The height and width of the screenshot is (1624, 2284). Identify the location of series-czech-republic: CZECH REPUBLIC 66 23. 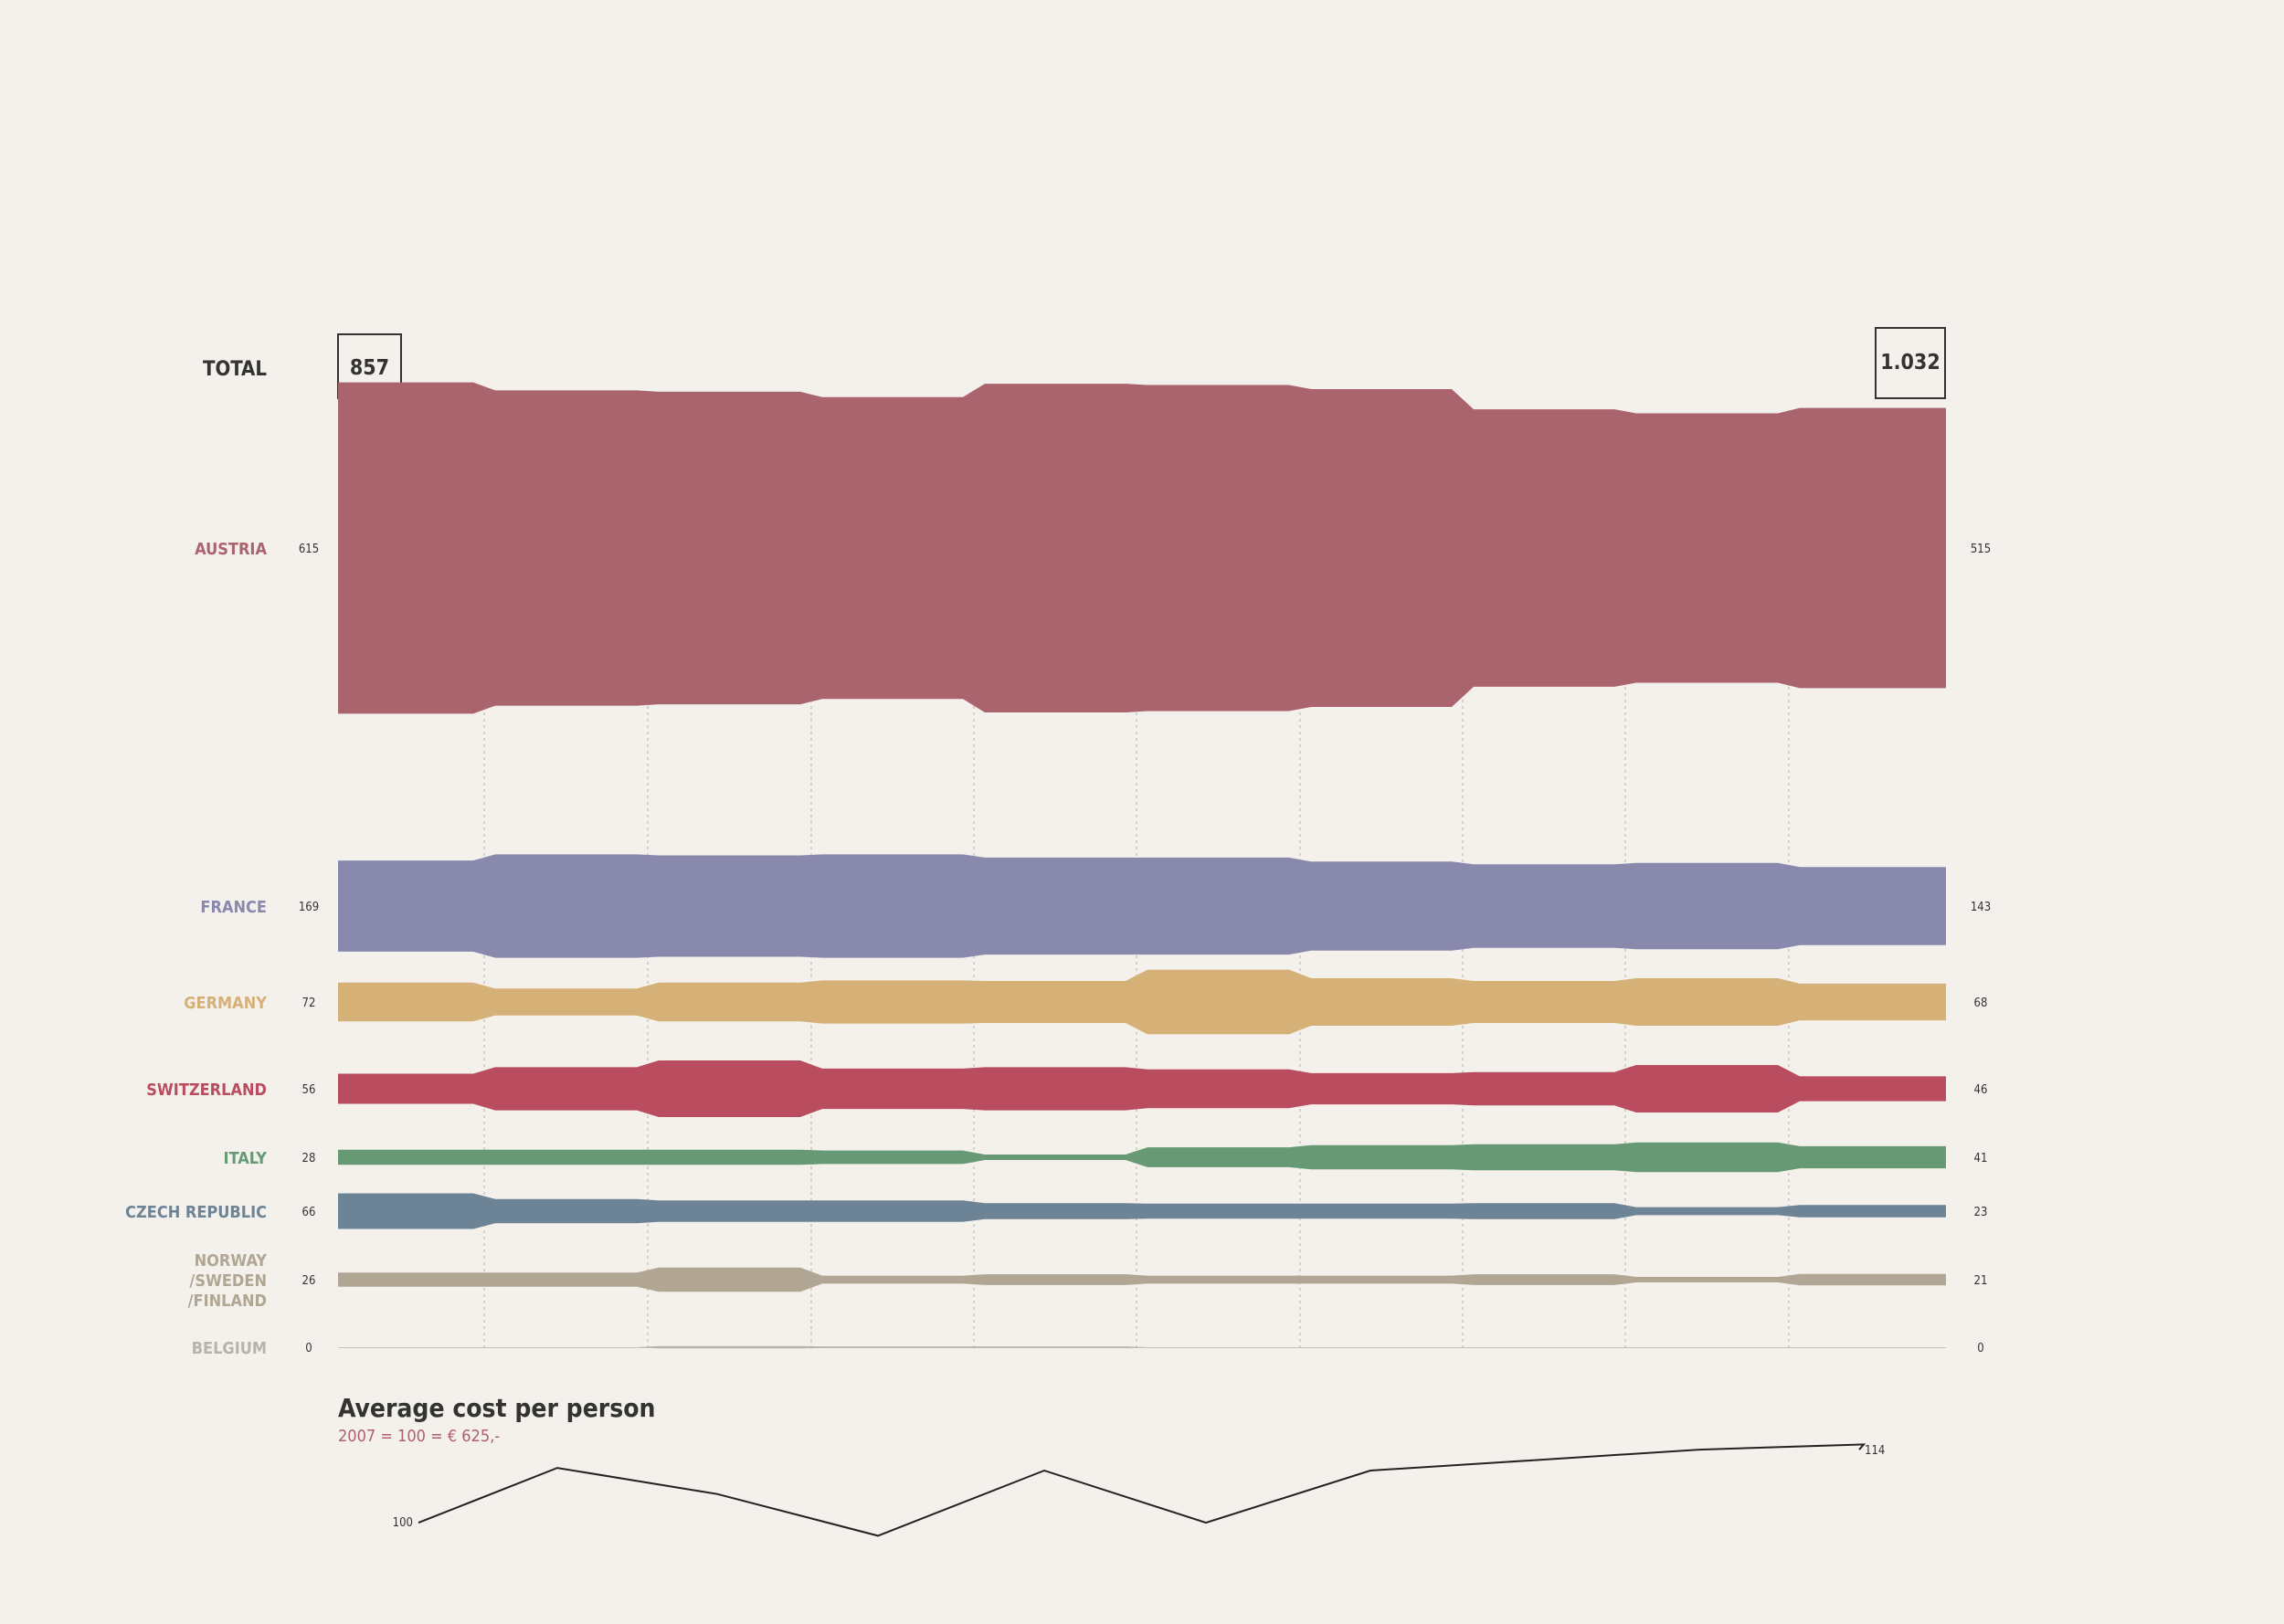
(1056, 1211).